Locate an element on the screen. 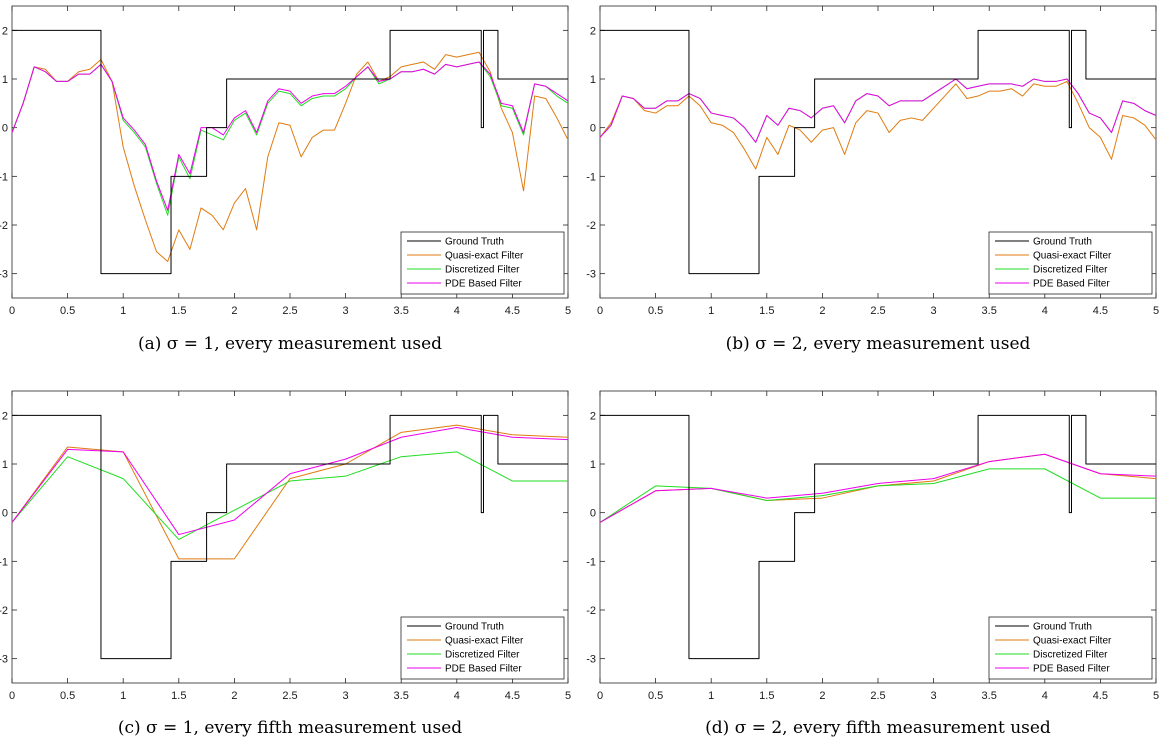 The image size is (1167, 747). caption-a: (a) σ = 1, every measurement used is located at coordinates (290, 344).